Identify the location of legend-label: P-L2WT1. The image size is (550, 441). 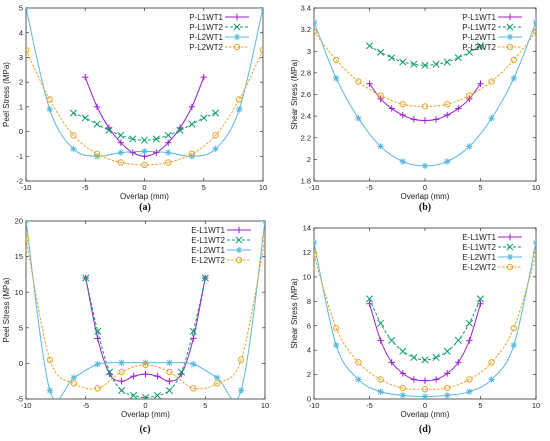
(206, 37).